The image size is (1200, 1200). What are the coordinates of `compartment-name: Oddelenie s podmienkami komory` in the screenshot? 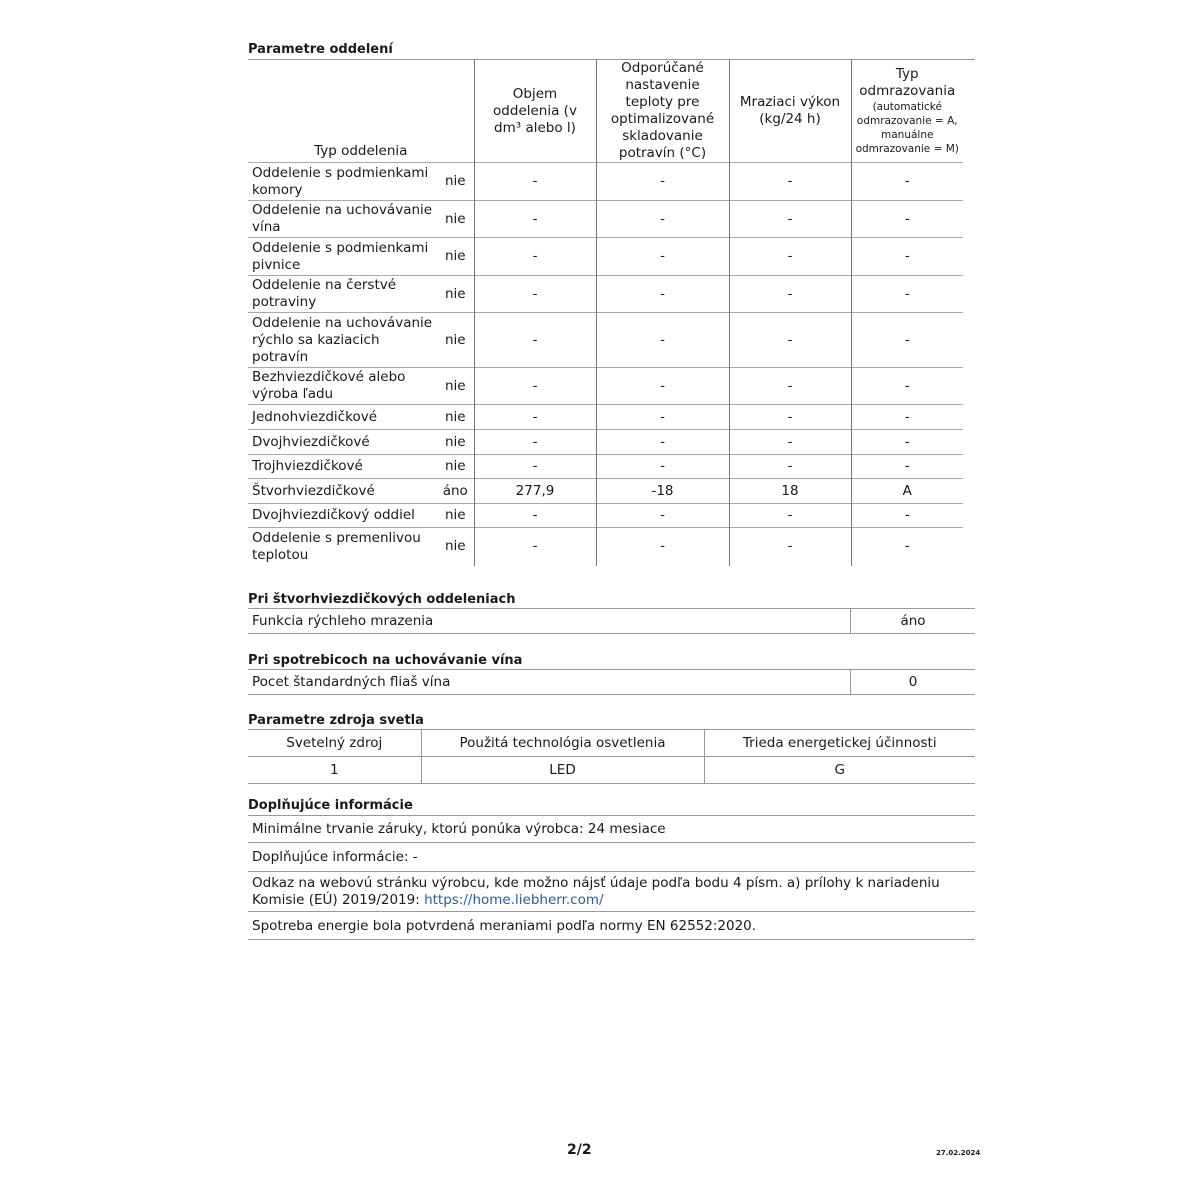 It's located at (342, 181).